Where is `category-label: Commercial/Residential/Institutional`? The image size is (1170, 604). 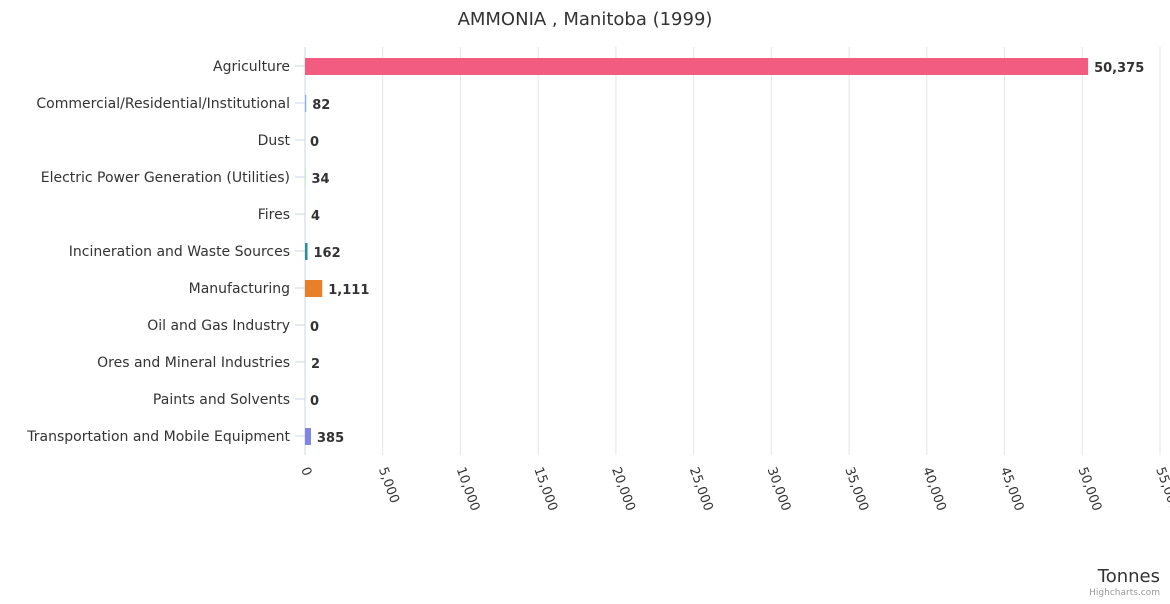 category-label: Commercial/Residential/Institutional is located at coordinates (163, 104).